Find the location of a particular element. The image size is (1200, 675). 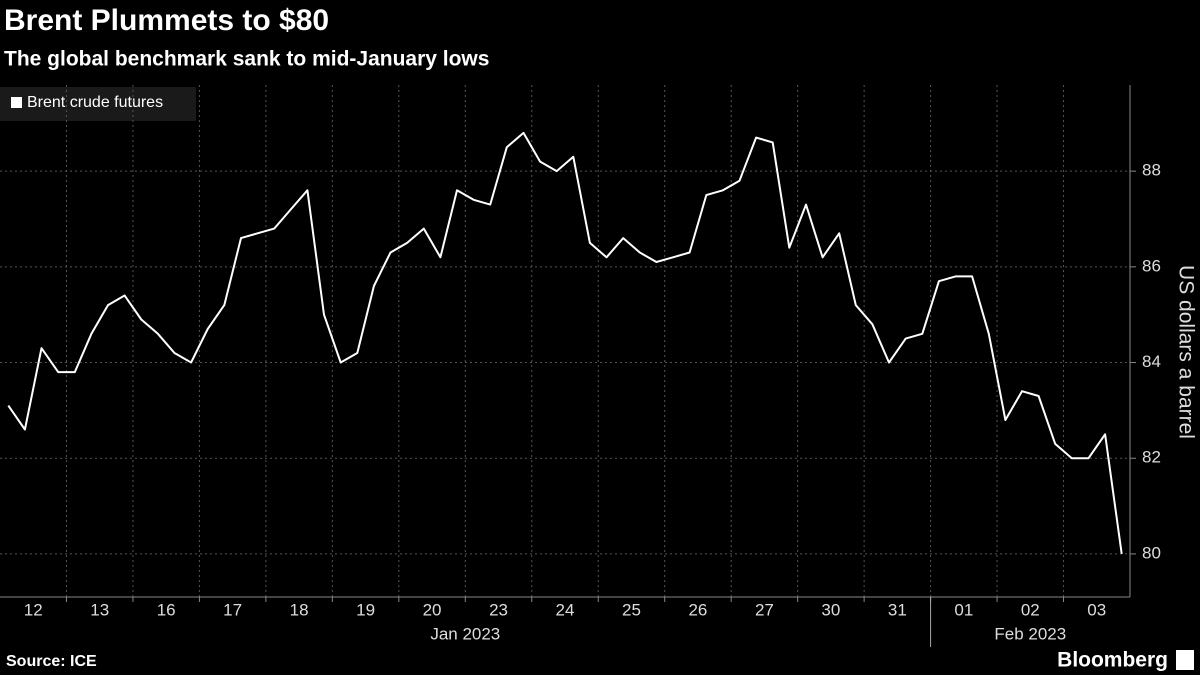

x-tick-label: 03 is located at coordinates (1096, 609).